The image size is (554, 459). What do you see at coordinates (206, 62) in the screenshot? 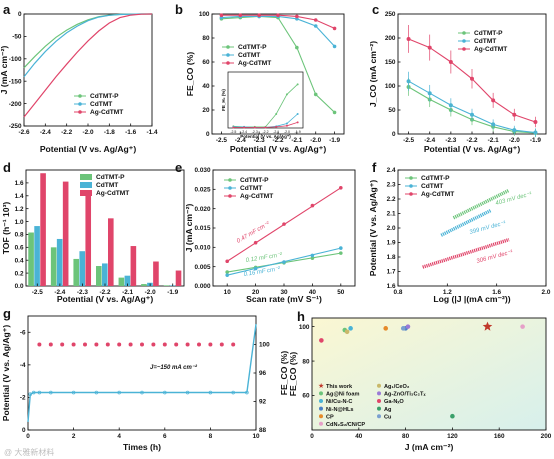
I see `y-tick-label: 60` at bounding box center [206, 62].